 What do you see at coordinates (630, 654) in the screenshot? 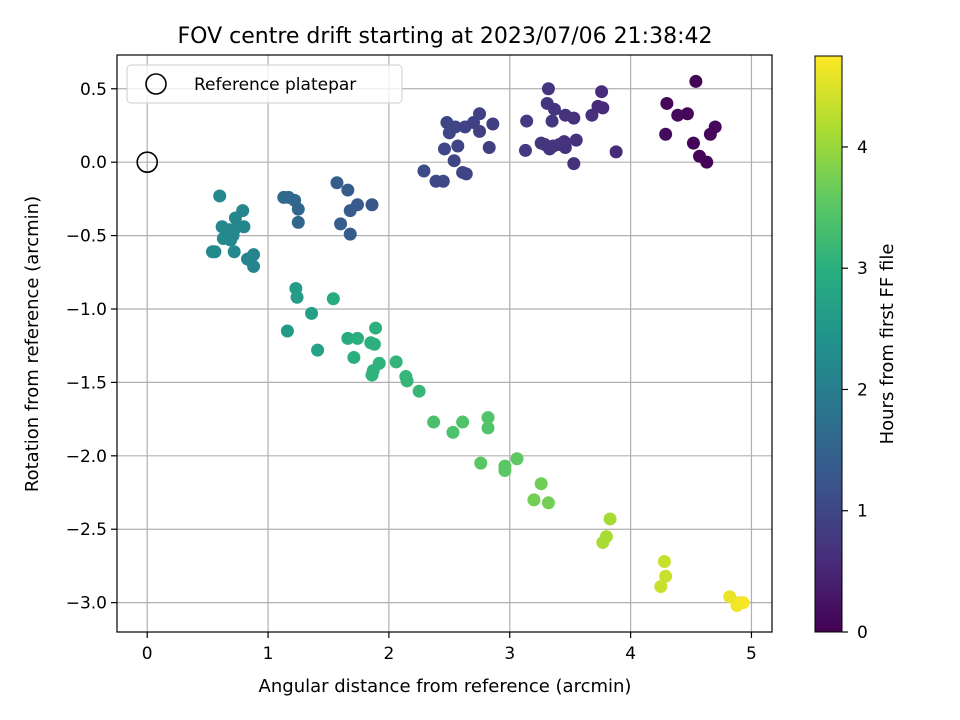
I see `x-tick-label: 4` at bounding box center [630, 654].